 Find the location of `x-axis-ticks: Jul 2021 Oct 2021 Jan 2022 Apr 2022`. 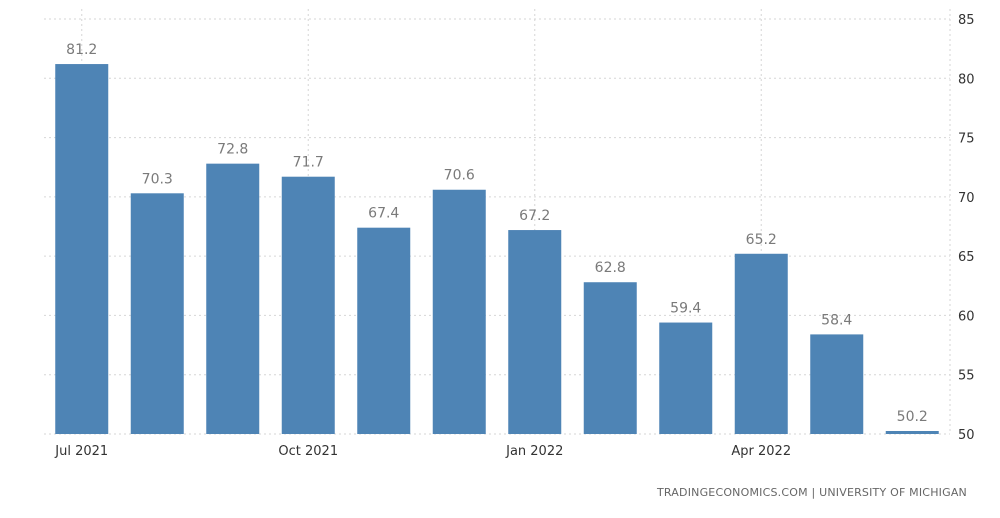

x-axis-ticks: Jul 2021 Oct 2021 Jan 2022 Apr 2022 is located at coordinates (422, 451).